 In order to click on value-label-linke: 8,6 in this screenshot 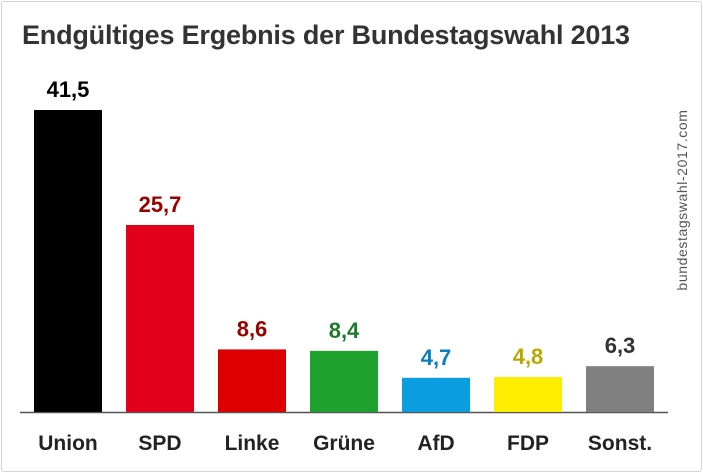, I will do `click(252, 328)`.